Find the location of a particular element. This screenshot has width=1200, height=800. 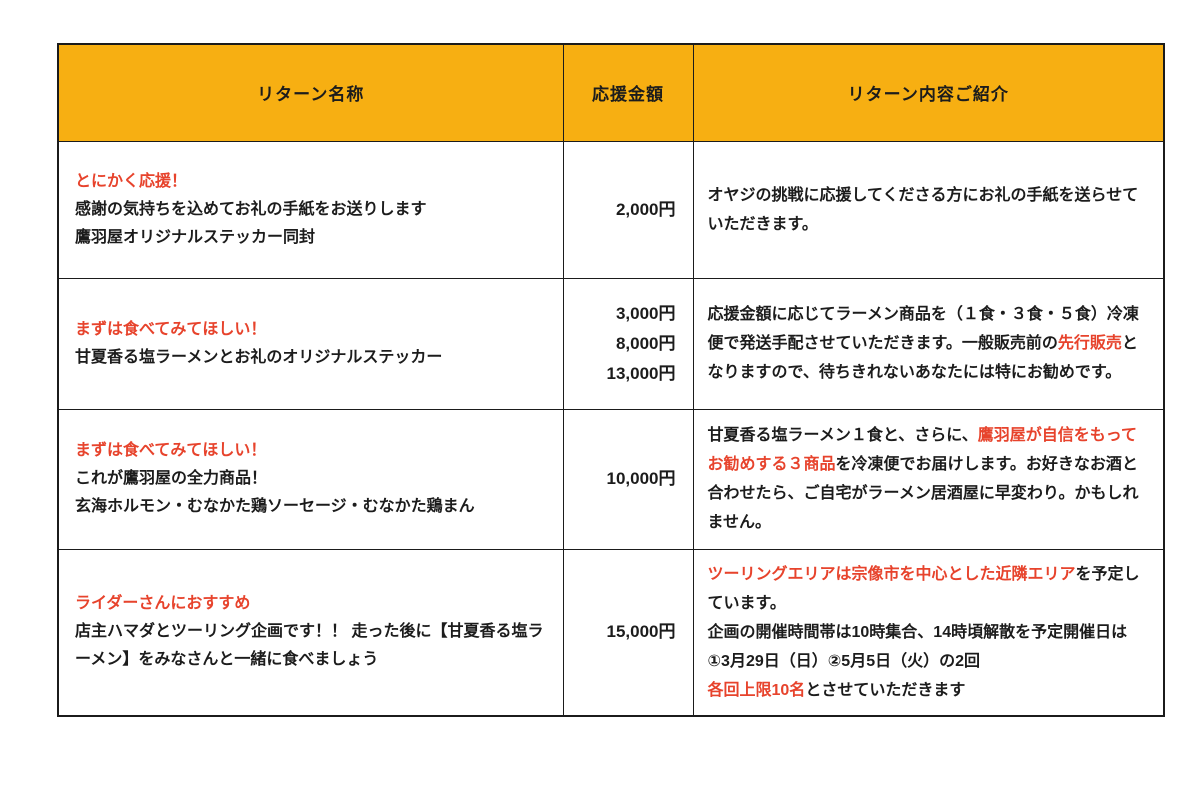

table-header: リターン名称 応援金額 リターン内容ご紹介 is located at coordinates (611, 92).